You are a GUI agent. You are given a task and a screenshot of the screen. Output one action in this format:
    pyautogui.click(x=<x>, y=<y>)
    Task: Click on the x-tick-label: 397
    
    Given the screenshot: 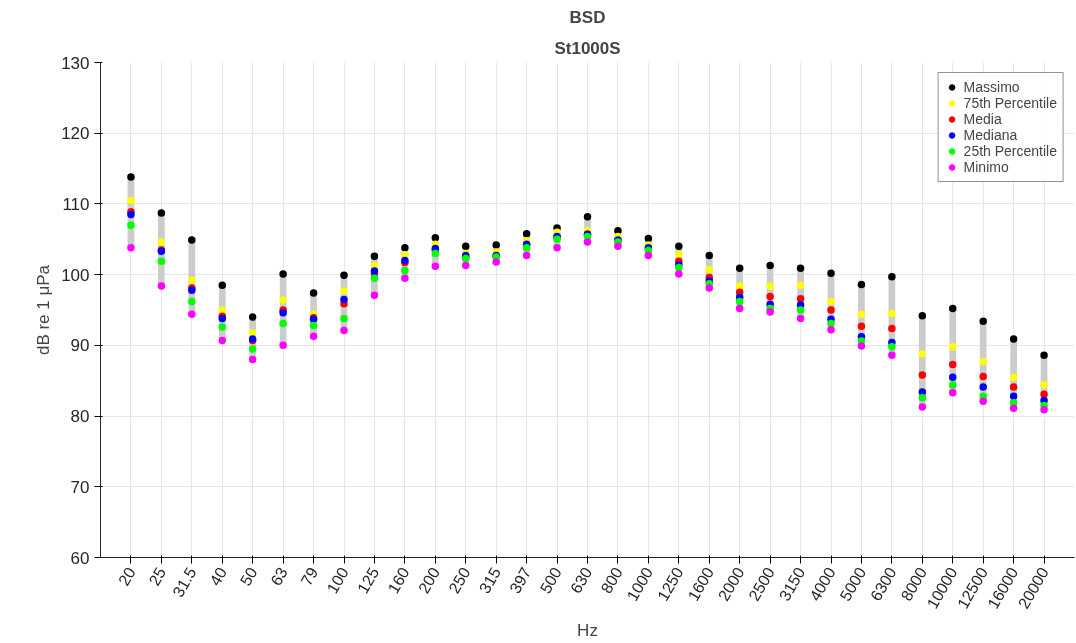 What is the action you would take?
    pyautogui.click(x=520, y=580)
    